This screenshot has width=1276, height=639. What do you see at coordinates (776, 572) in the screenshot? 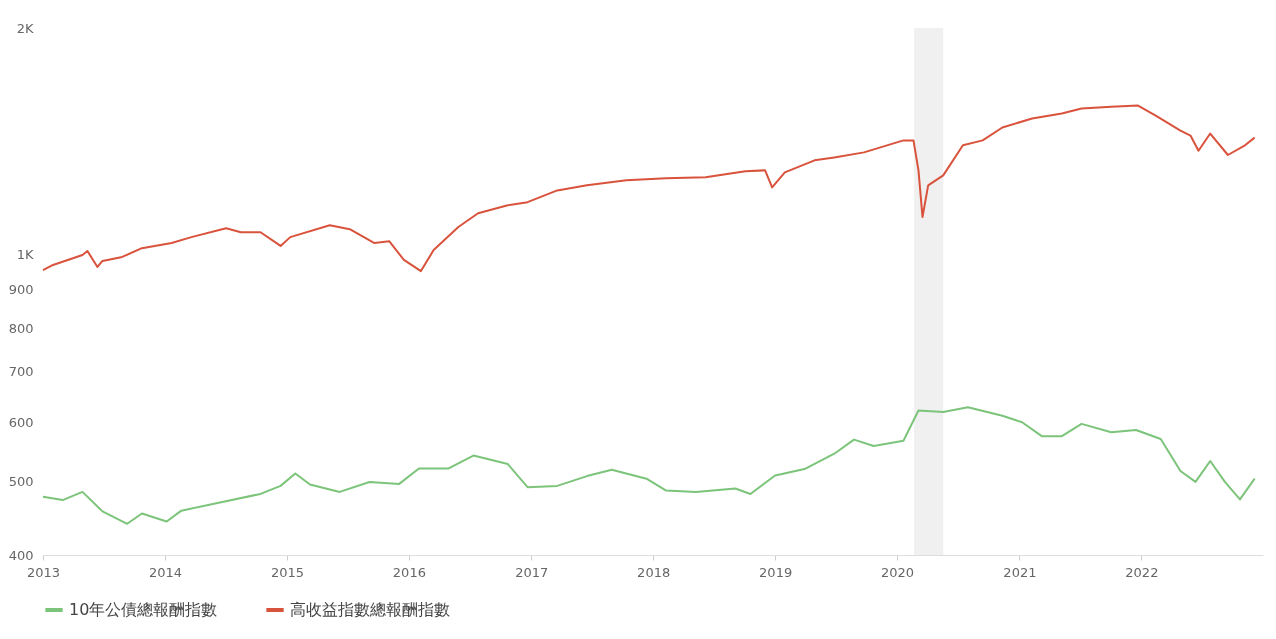
I see `x-tick-label: 2019` at bounding box center [776, 572].